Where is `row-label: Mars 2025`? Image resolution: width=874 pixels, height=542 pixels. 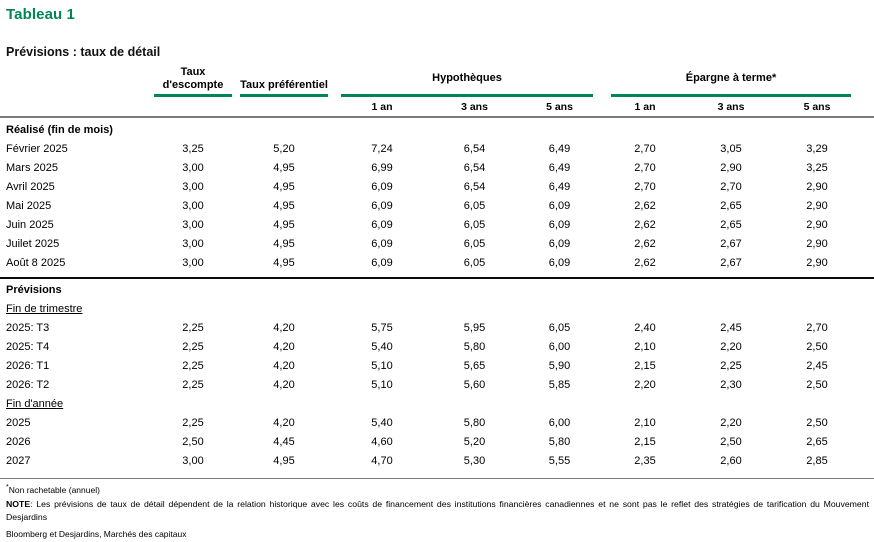 row-label: Mars 2025 is located at coordinates (32, 167).